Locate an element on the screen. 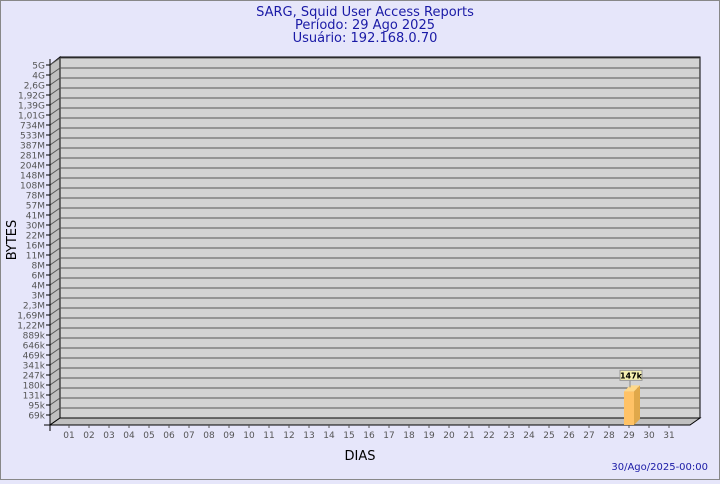 The height and width of the screenshot is (484, 720). y-tick-label: 2,6G is located at coordinates (34, 87).